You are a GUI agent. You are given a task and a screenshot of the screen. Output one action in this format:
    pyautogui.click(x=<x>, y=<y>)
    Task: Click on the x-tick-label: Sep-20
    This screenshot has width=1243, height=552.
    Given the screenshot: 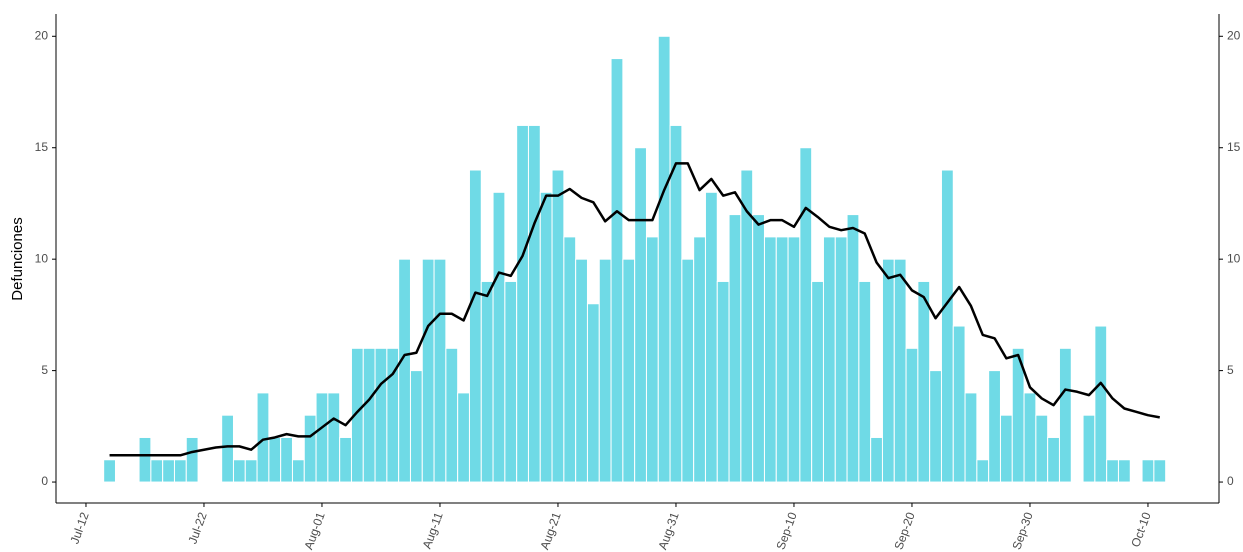 What is the action you would take?
    pyautogui.click(x=904, y=530)
    